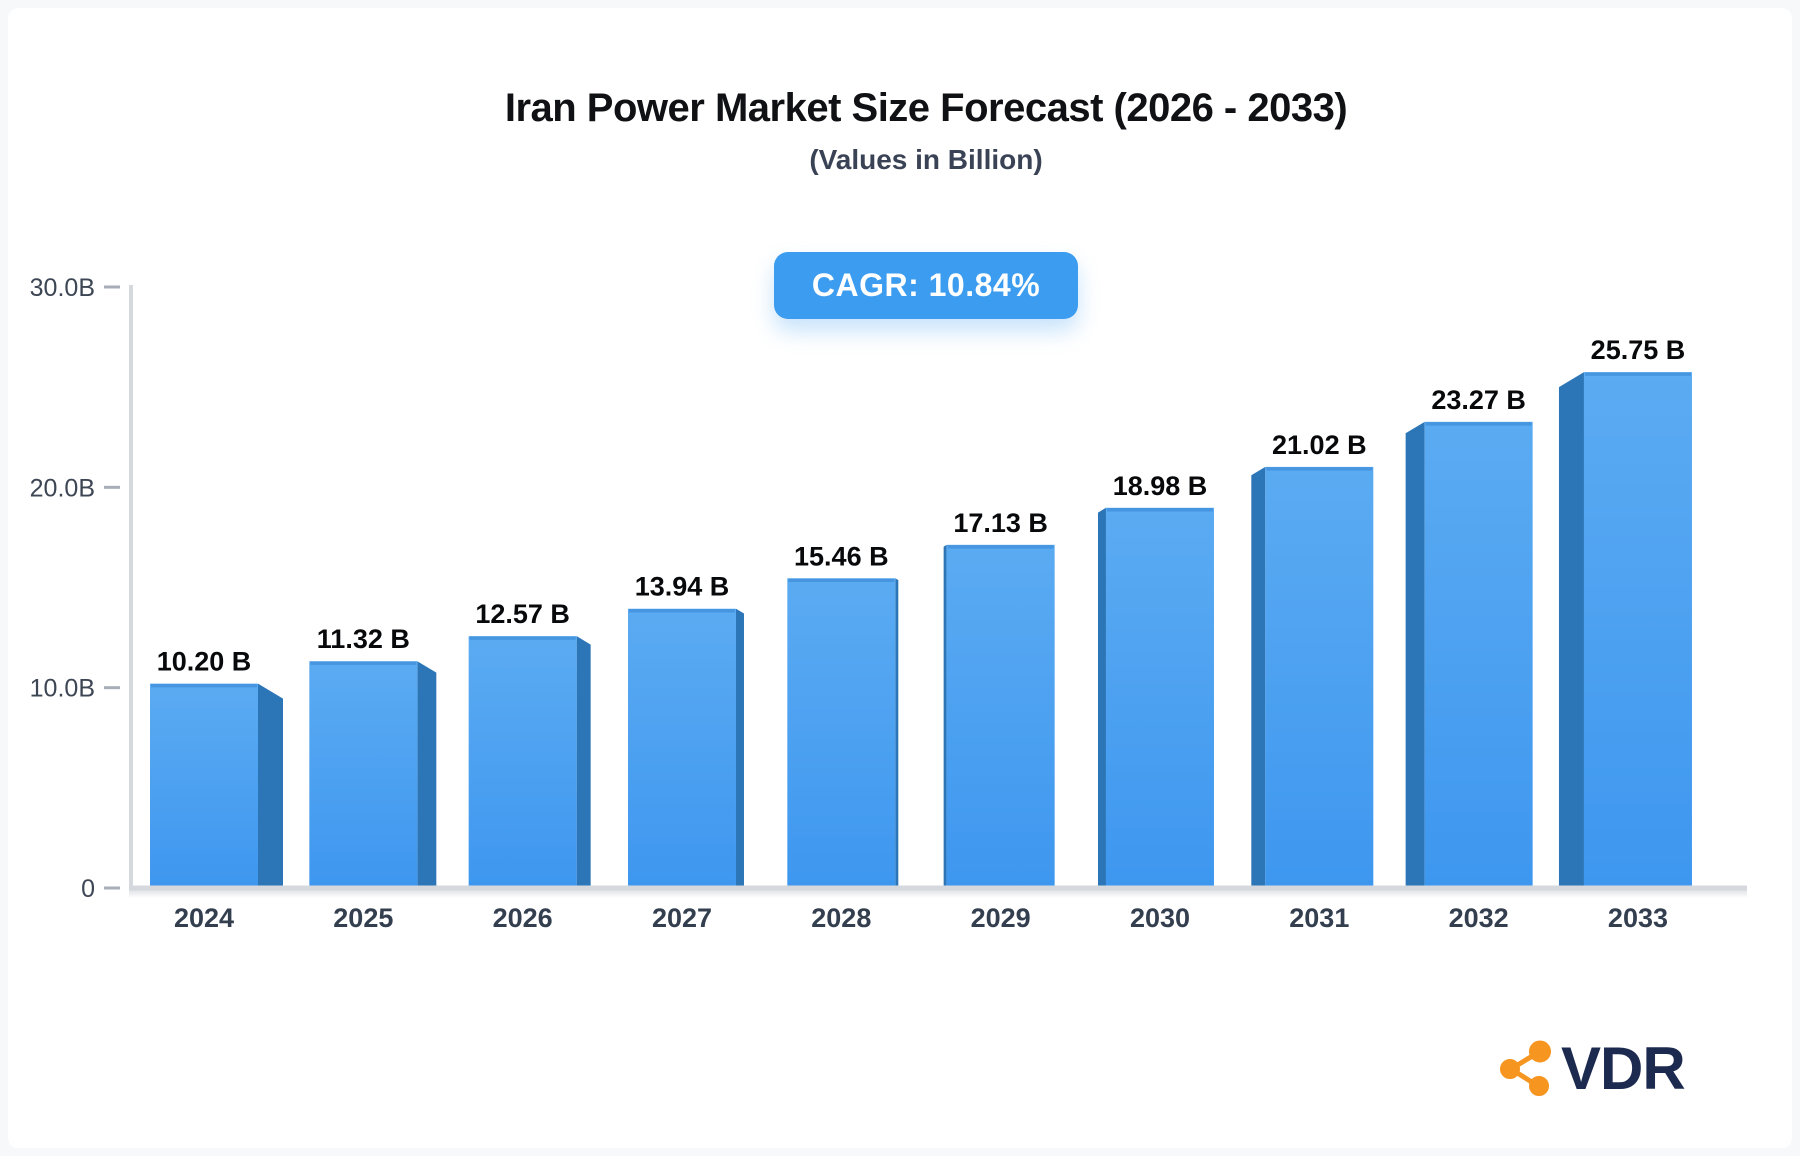 This screenshot has width=1800, height=1156. What do you see at coordinates (1319, 445) in the screenshot?
I see `bar-value-label: 21.02 B` at bounding box center [1319, 445].